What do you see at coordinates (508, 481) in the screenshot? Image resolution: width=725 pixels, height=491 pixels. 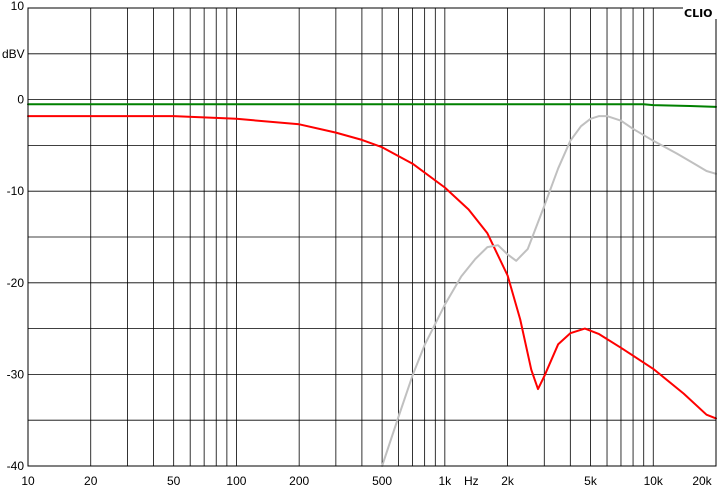 I see `x-tick-label: 2k` at bounding box center [508, 481].